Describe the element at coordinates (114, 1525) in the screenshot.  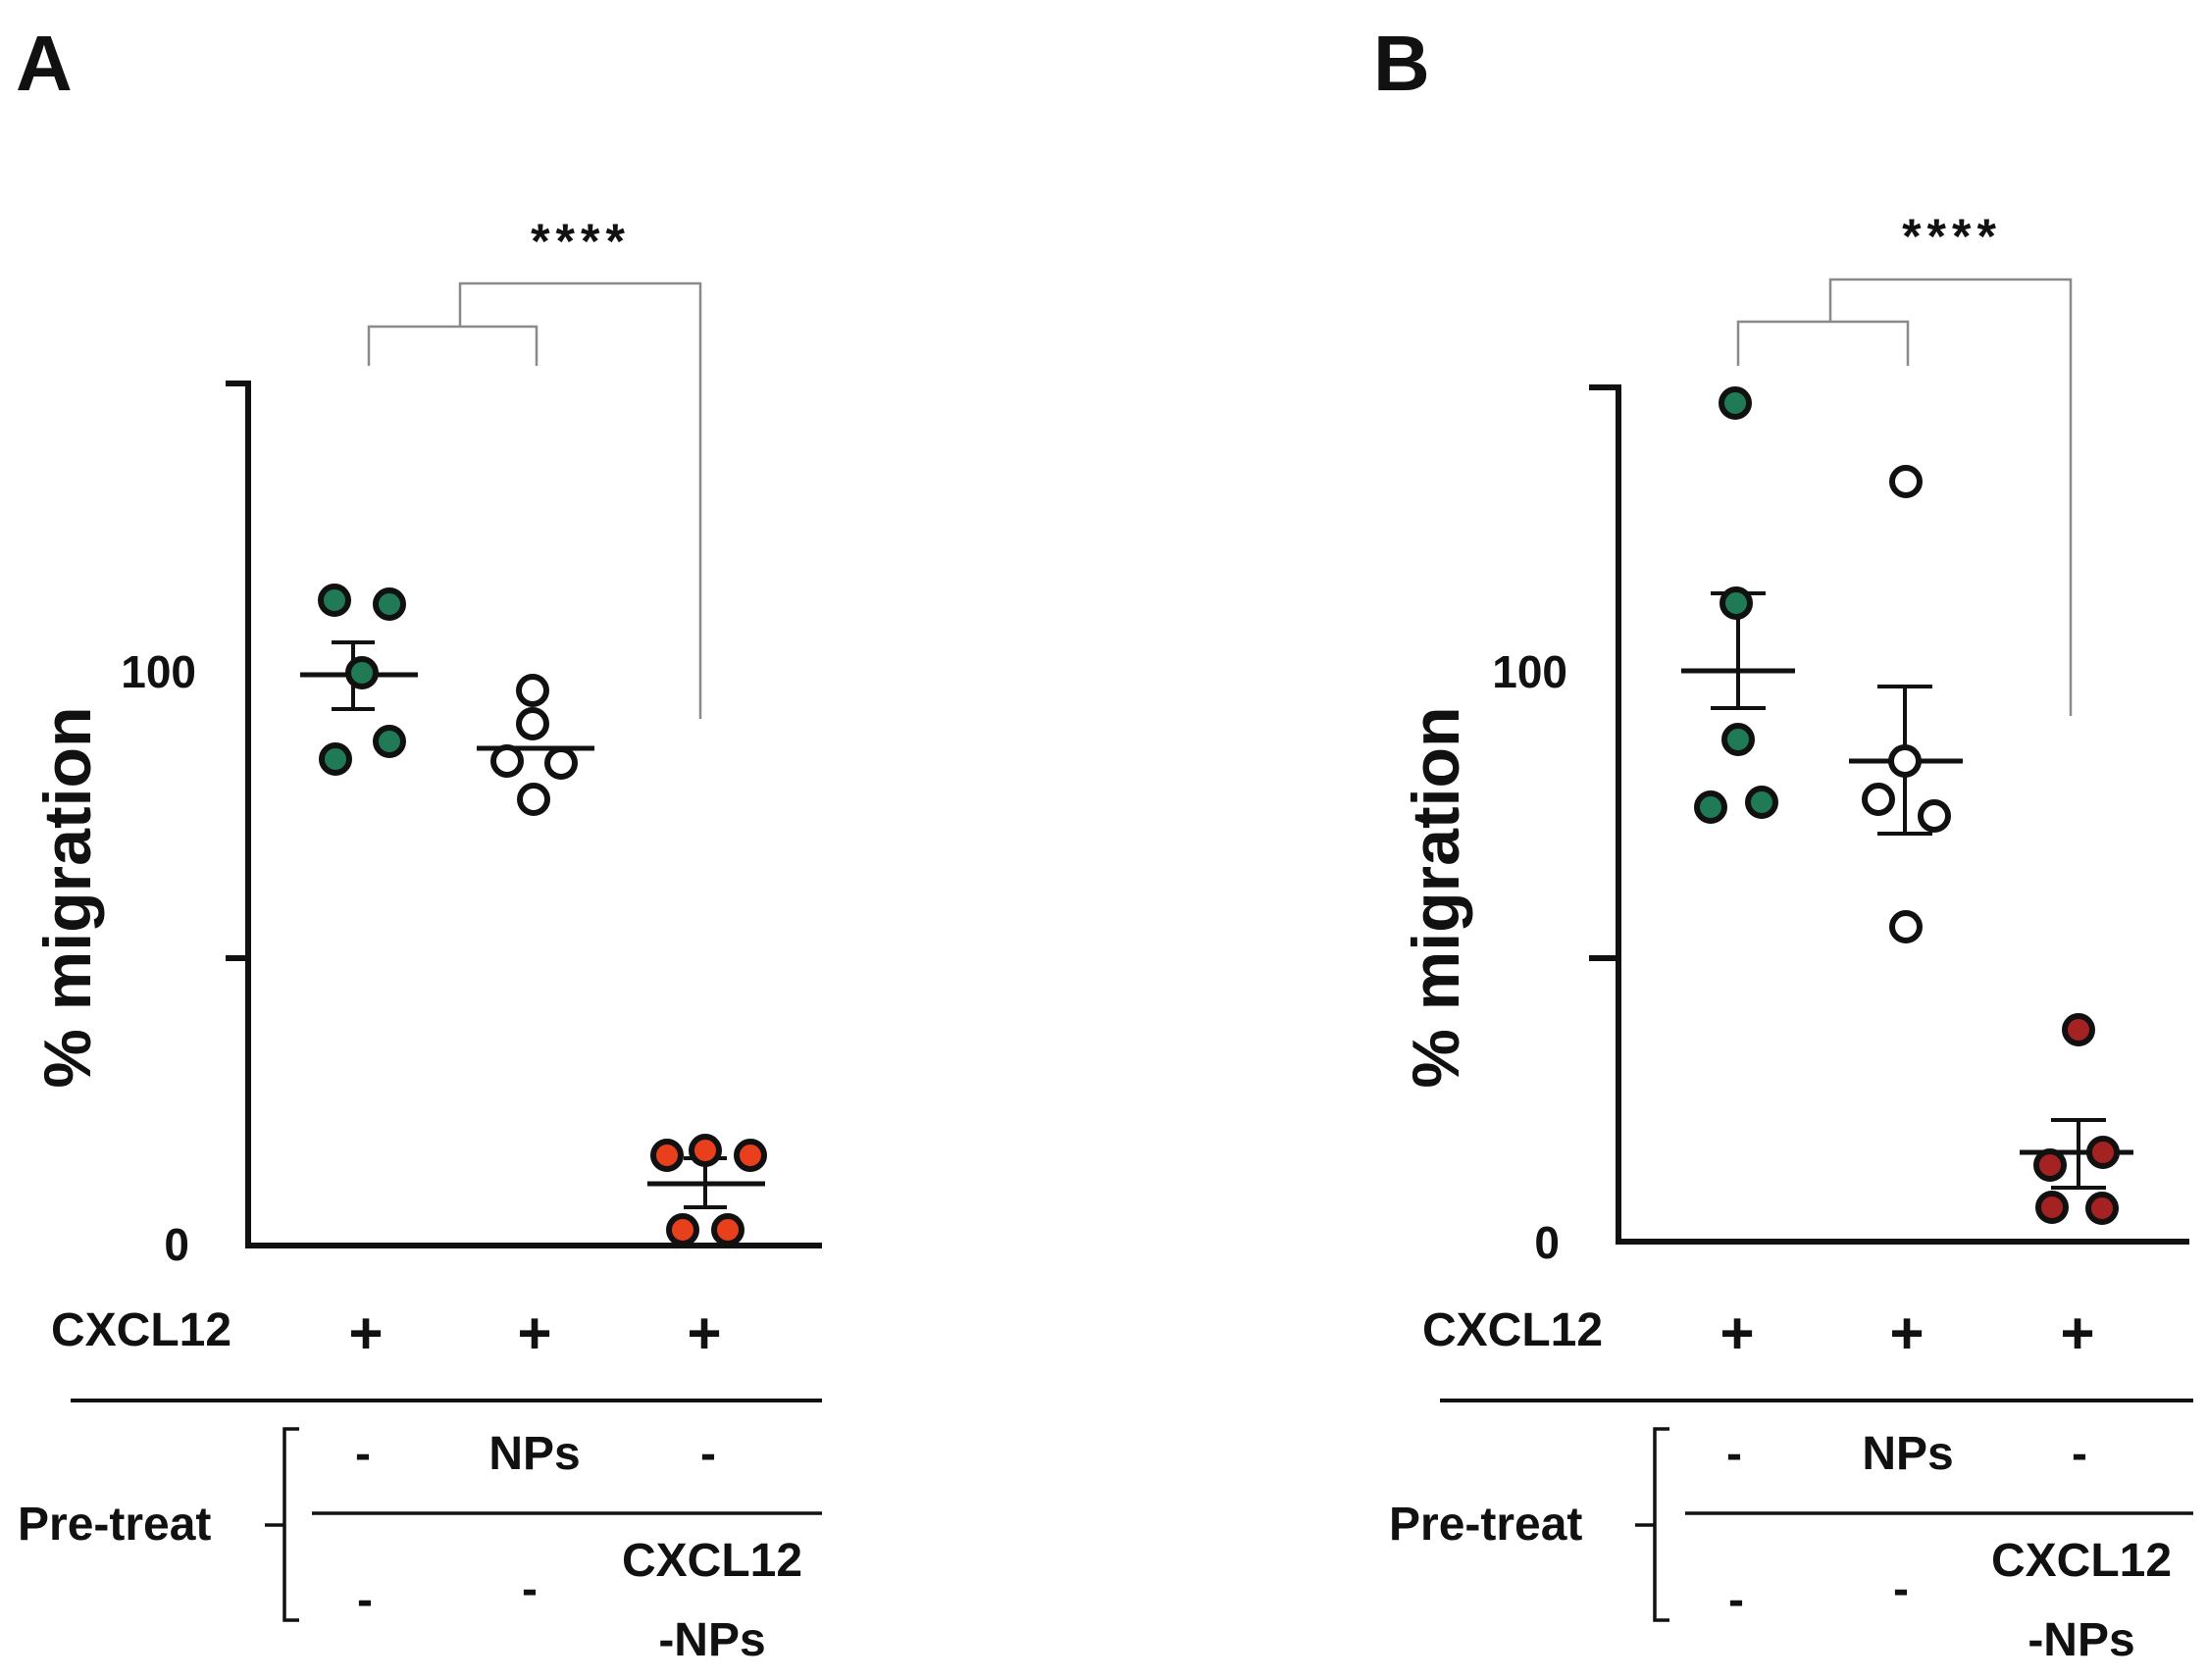
I see `pretreat-label-a: Pre-treat` at that location.